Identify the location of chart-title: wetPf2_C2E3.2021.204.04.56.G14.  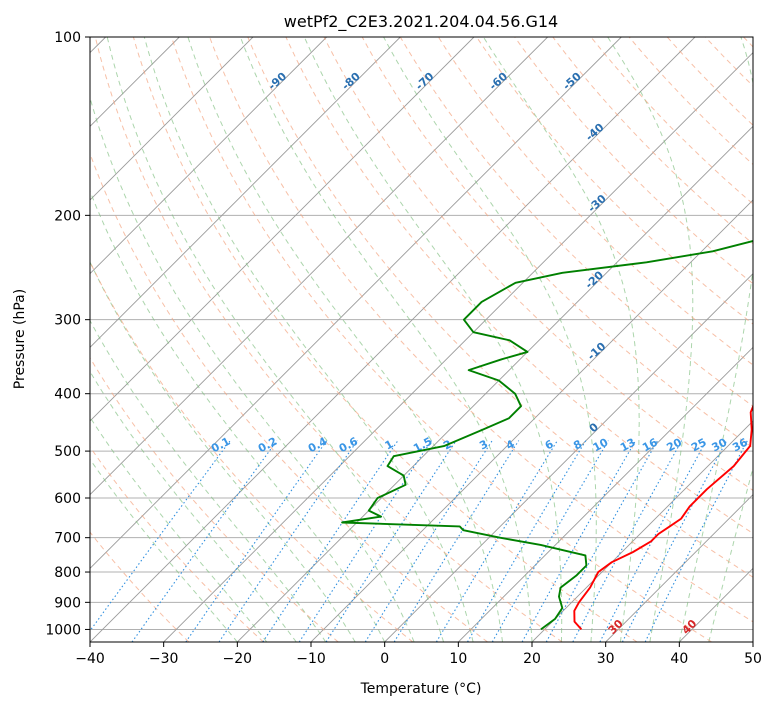
(421, 22).